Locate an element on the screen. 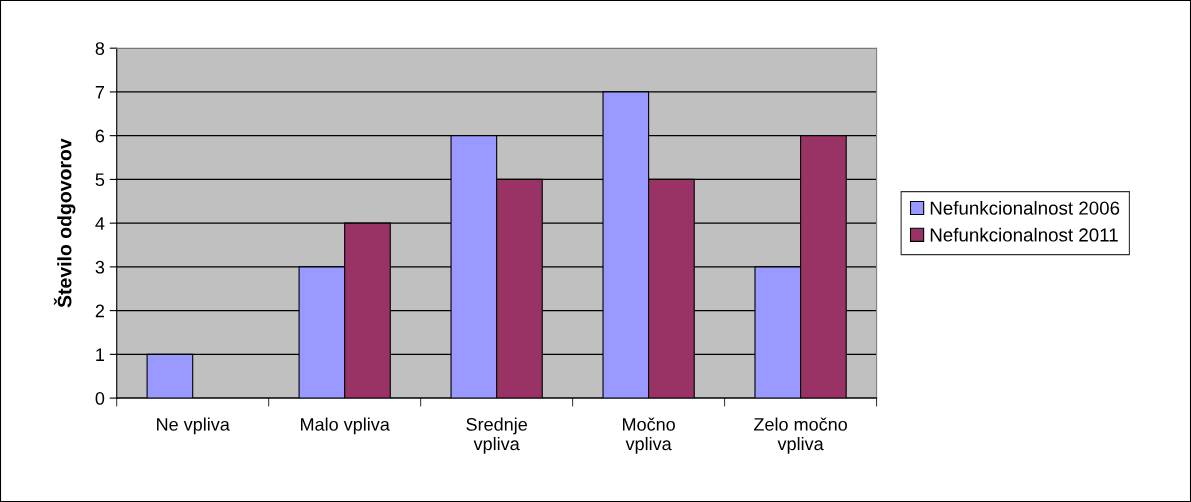 The image size is (1191, 502). x-tick-label: Malo vpliva is located at coordinates (345, 426).